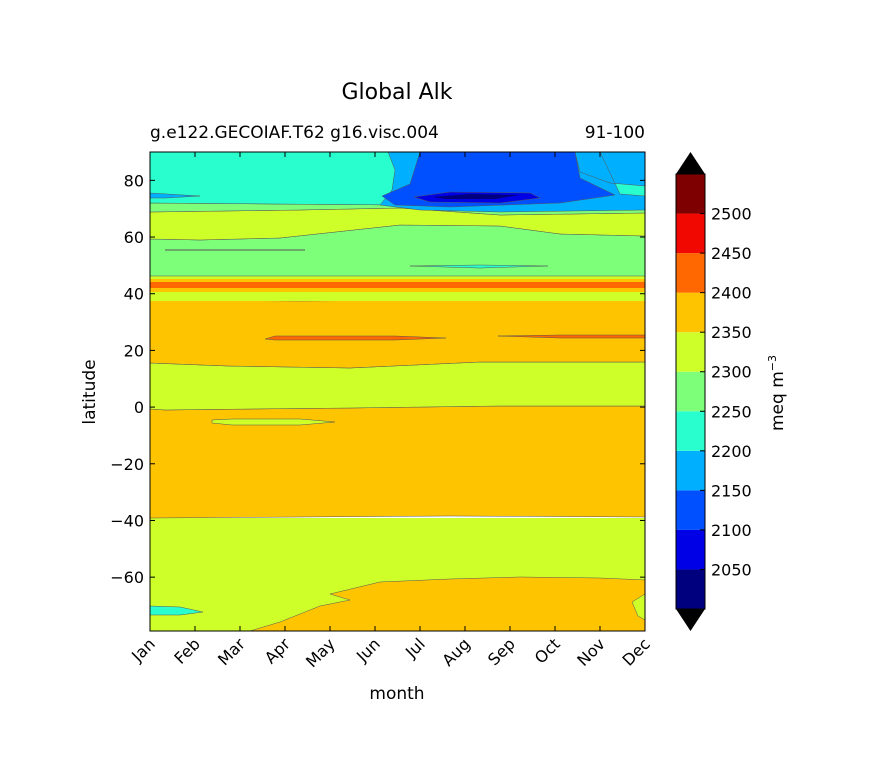  I want to click on chart-subtitle-right: 91-100, so click(615, 133).